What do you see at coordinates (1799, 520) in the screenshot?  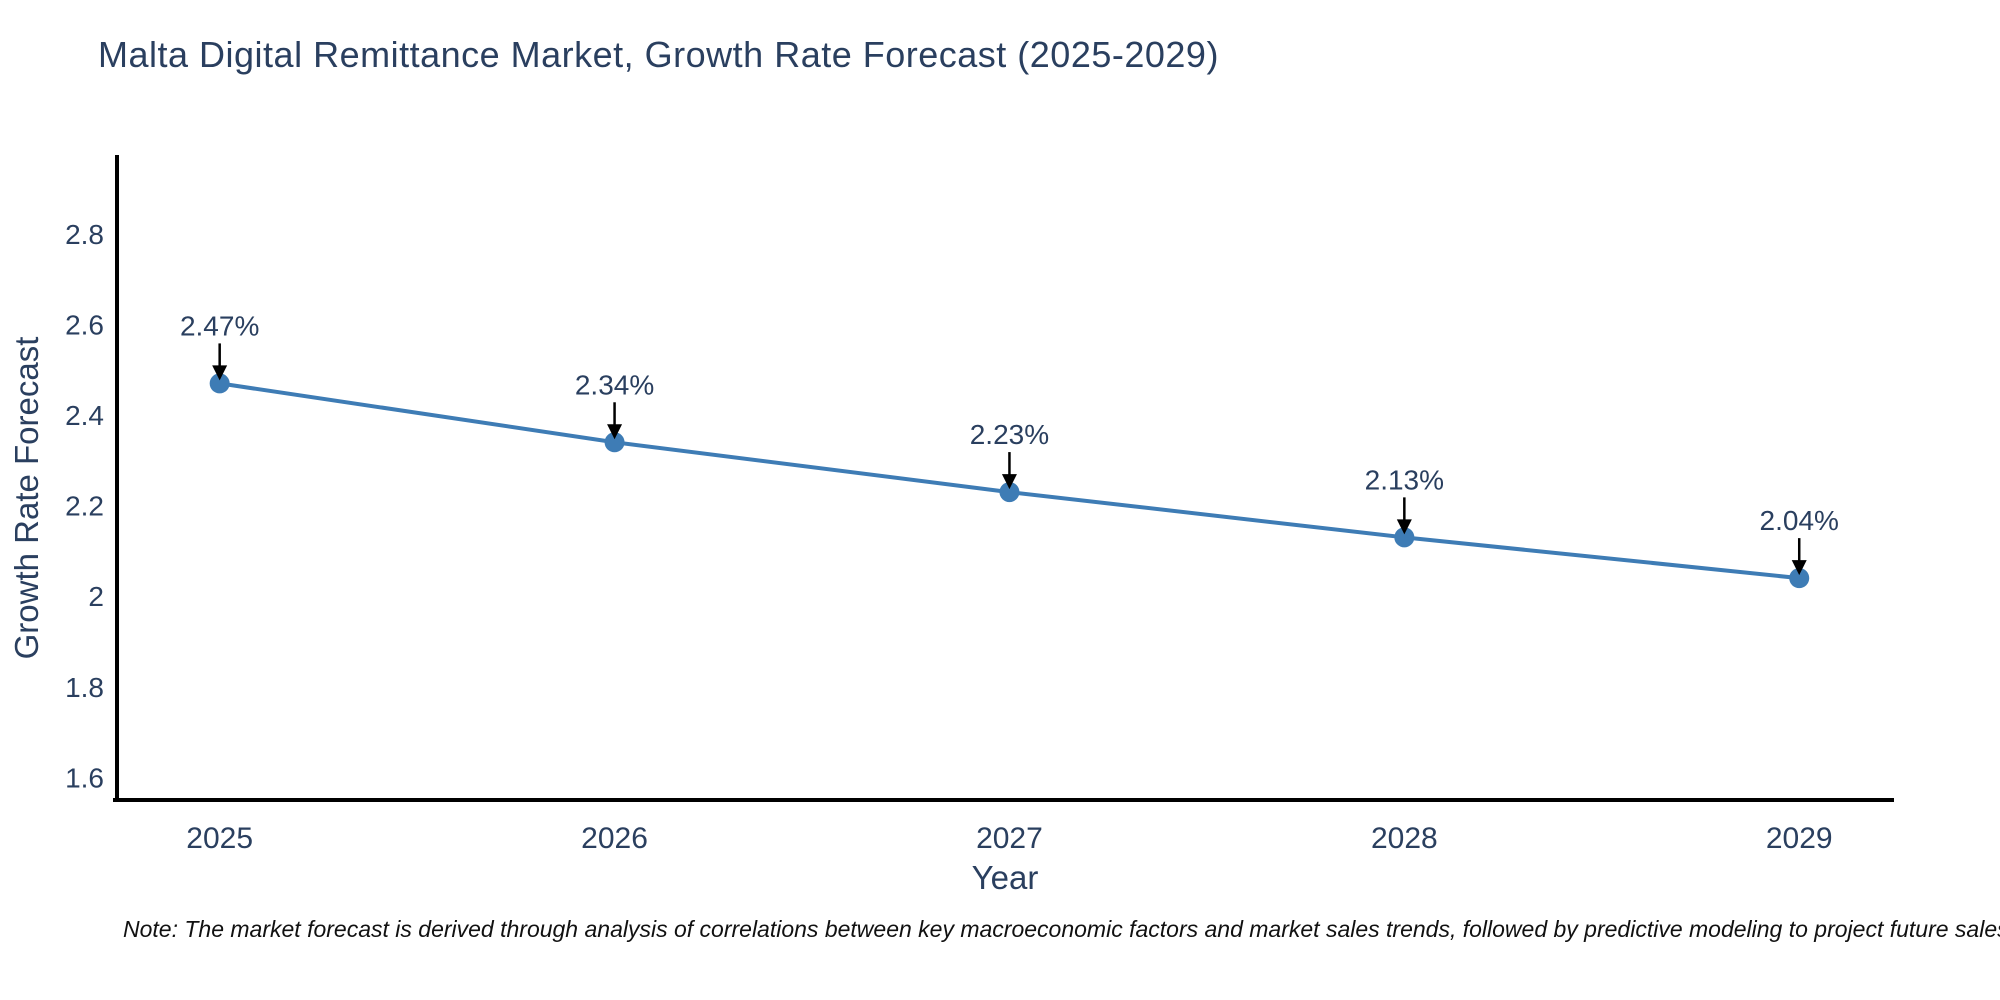 I see `data-point-label: 2.04%` at bounding box center [1799, 520].